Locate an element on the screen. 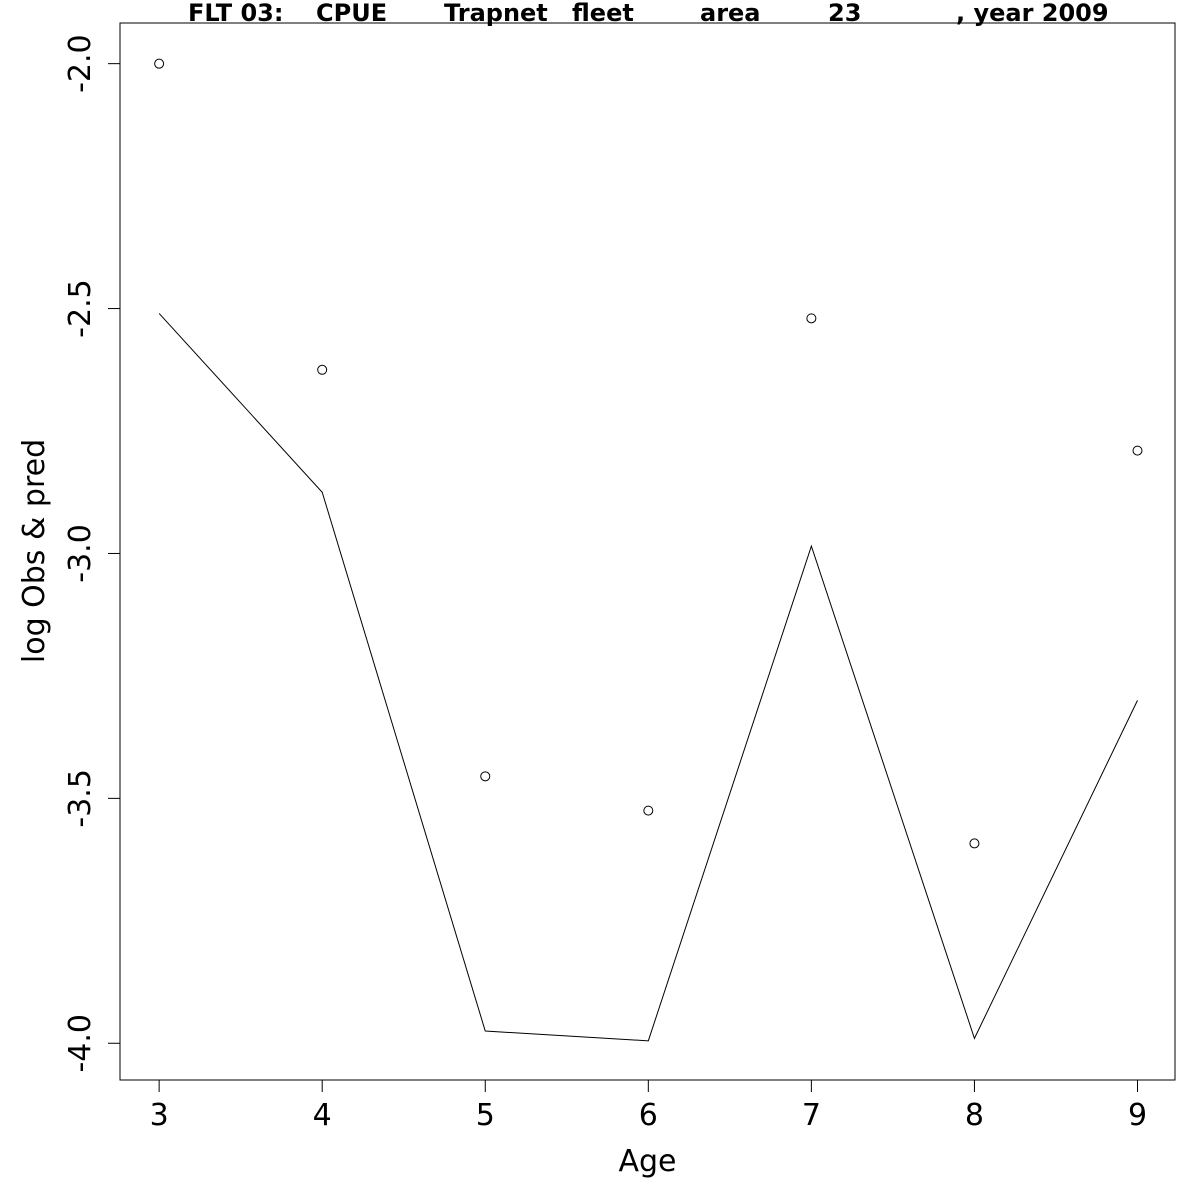 This screenshot has height=1200, width=1200. y-tick-label: -4.0 is located at coordinates (80, 1043).